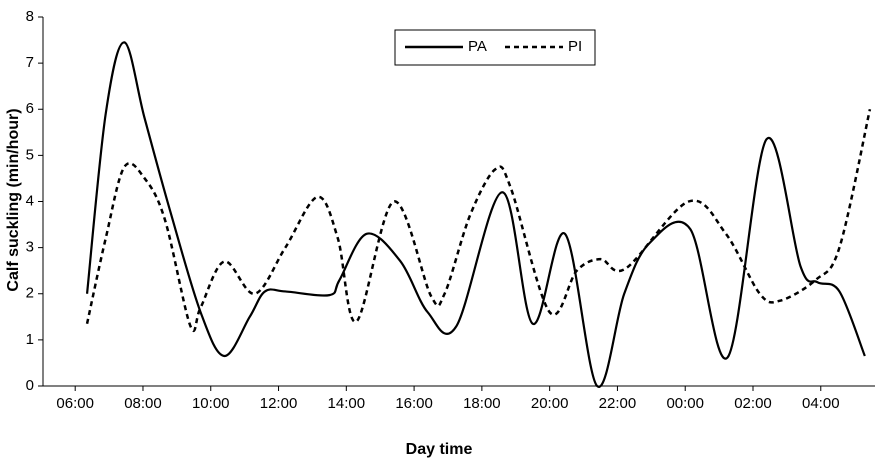 The image size is (878, 464). What do you see at coordinates (13, 199) in the screenshot?
I see `y-axis-title: Calf suckling (min/hour)` at bounding box center [13, 199].